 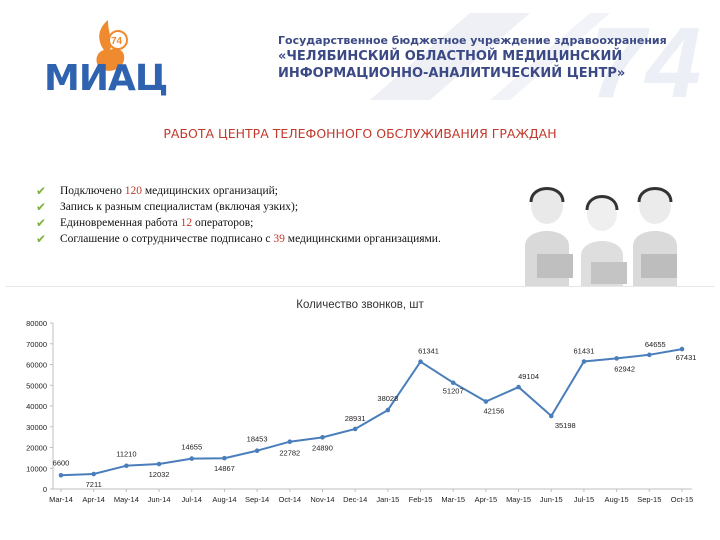 What do you see at coordinates (453, 499) in the screenshot?
I see `x-tick-label: Mar-15` at bounding box center [453, 499].